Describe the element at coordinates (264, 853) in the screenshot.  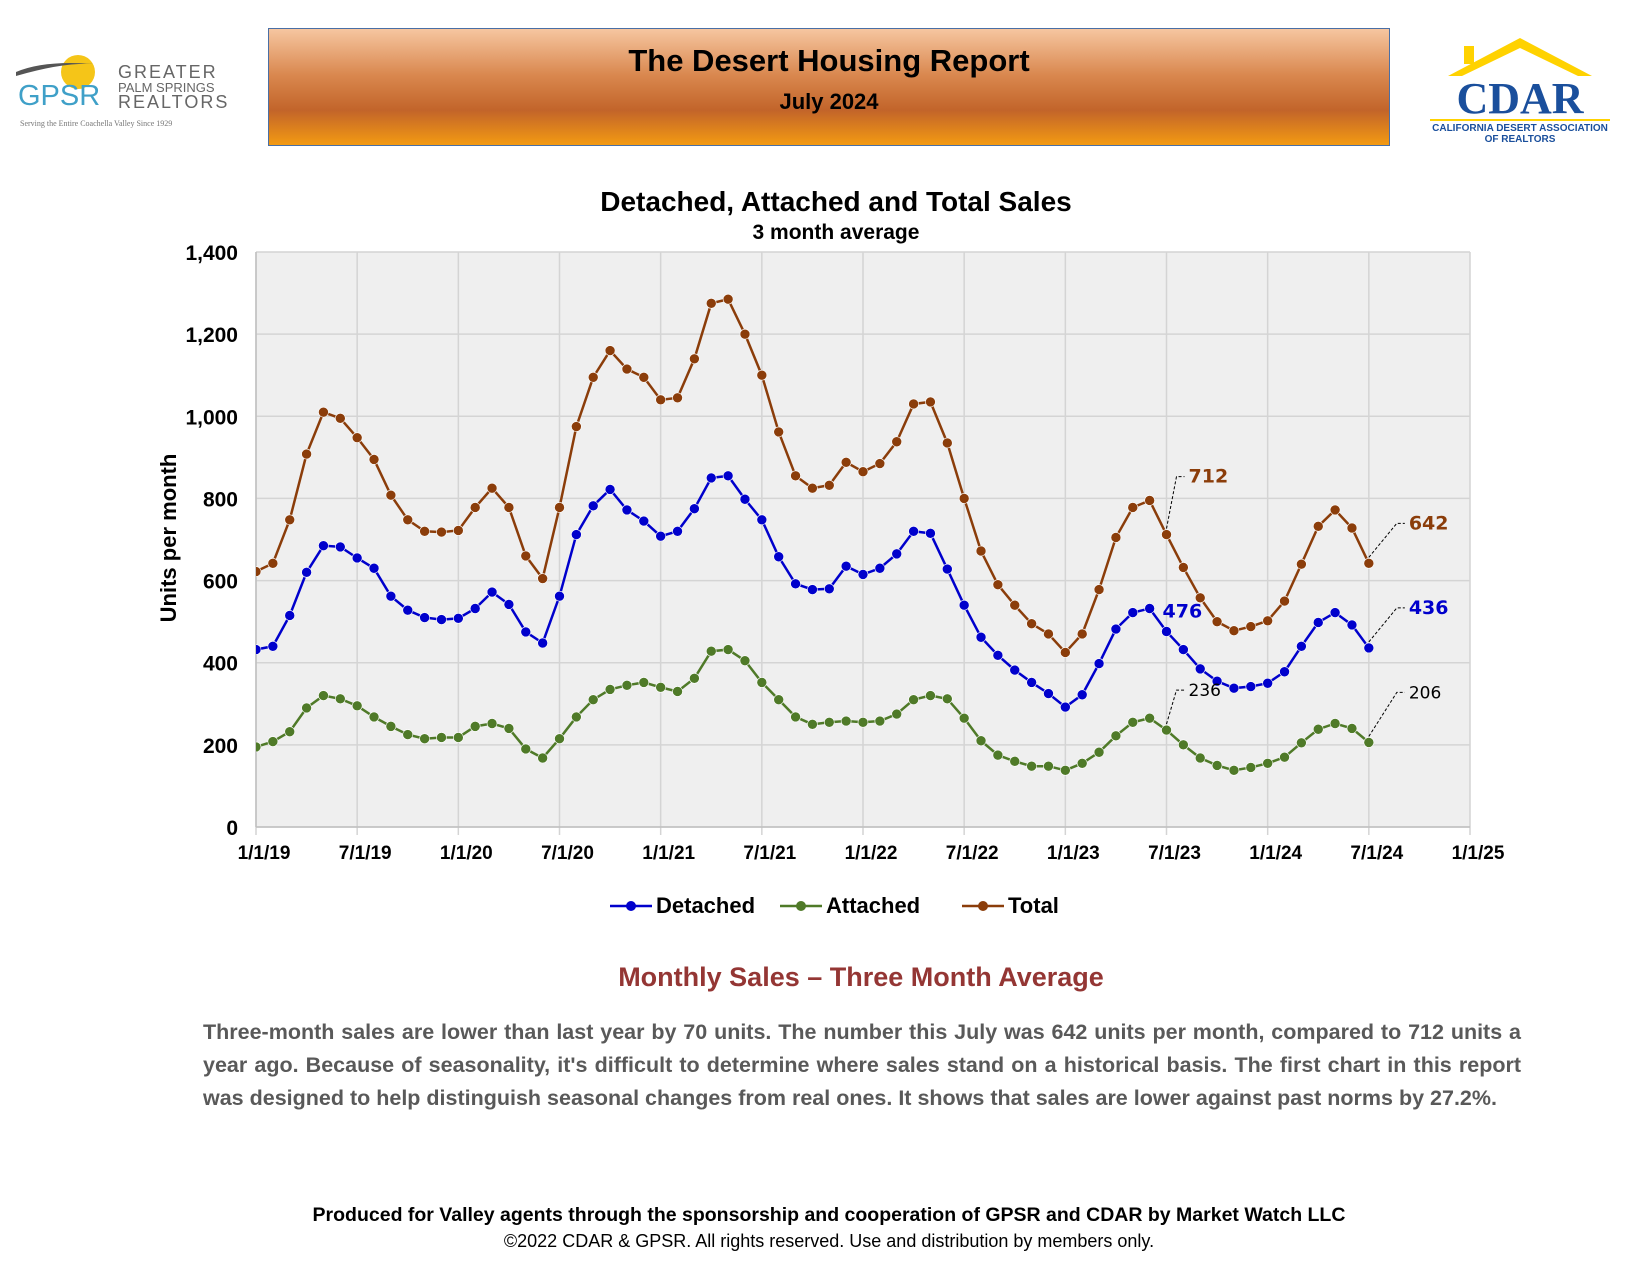
I see `x-tick-label: 1/1/19` at that location.